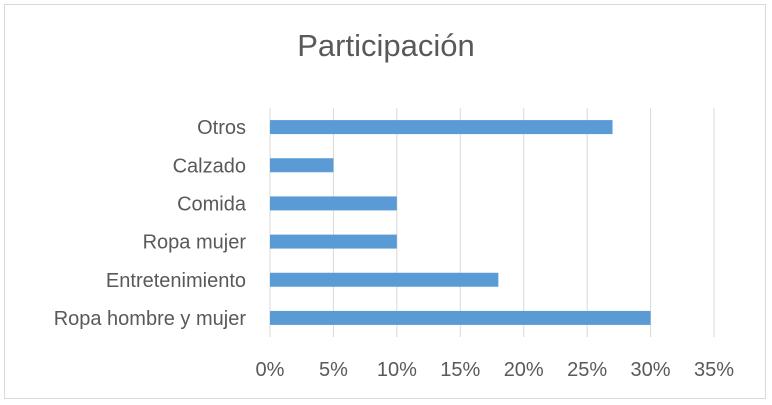  What do you see at coordinates (587, 370) in the screenshot?
I see `x-tick-label: 25%` at bounding box center [587, 370].